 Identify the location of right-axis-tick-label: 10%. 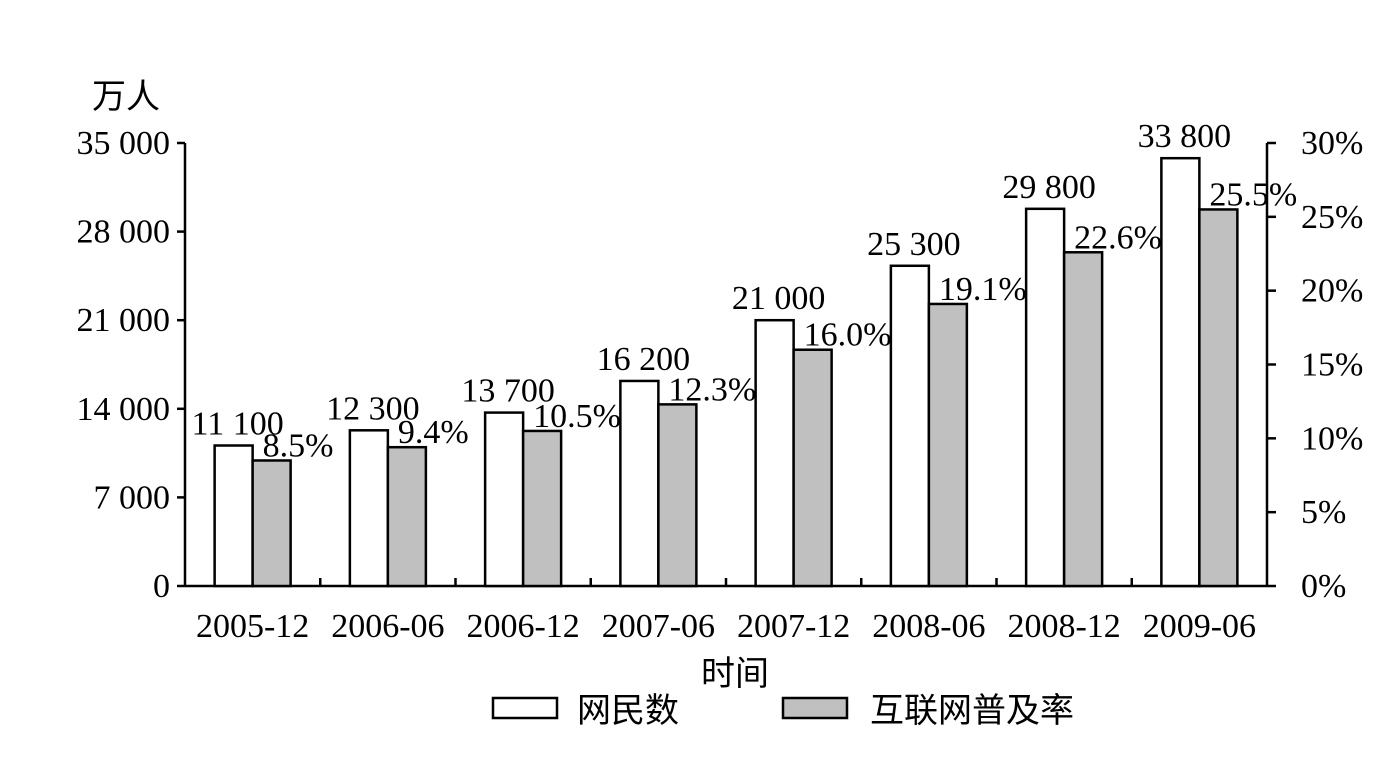
(1332, 438).